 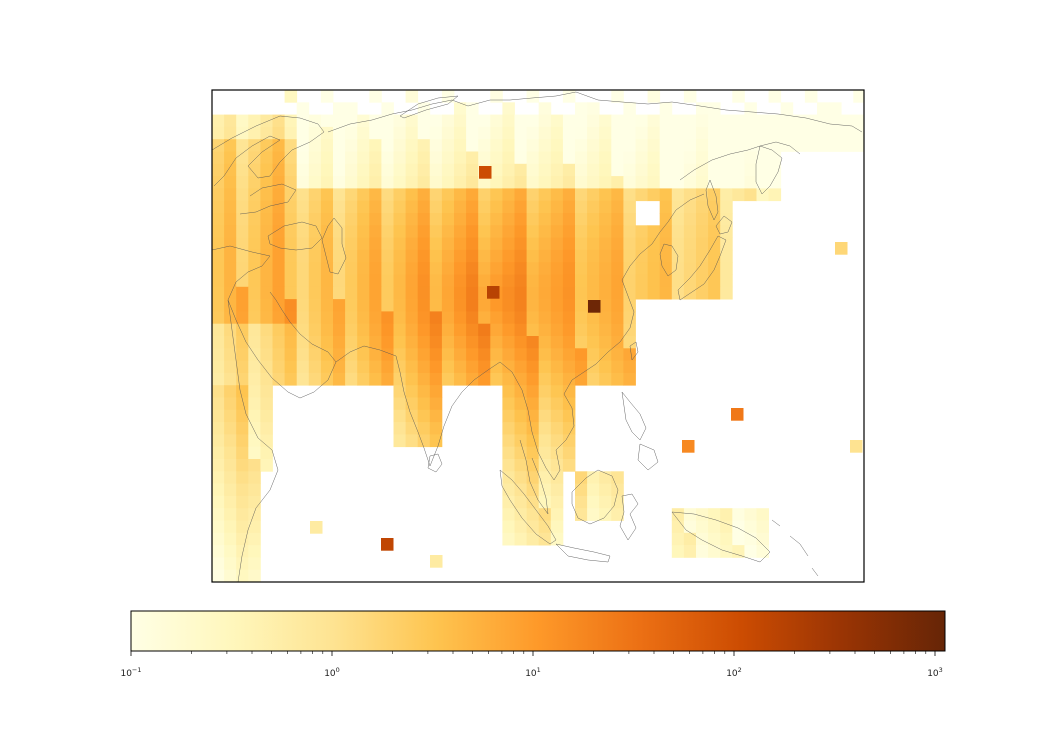 I want to click on arctic-coastline, so click(x=595, y=112).